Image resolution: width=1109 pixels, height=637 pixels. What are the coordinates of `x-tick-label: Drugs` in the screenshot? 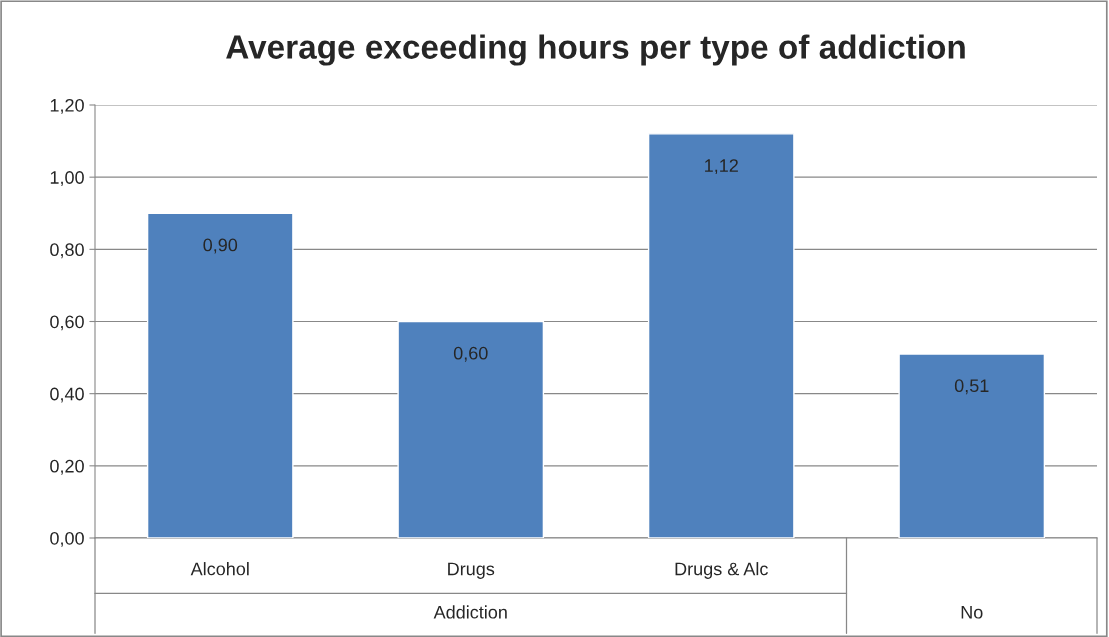 It's located at (471, 570).